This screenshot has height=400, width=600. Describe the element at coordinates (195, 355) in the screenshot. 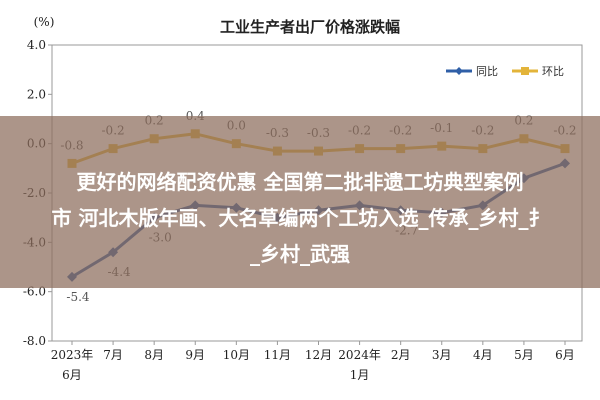

I see `x-tick-label: 9月` at that location.